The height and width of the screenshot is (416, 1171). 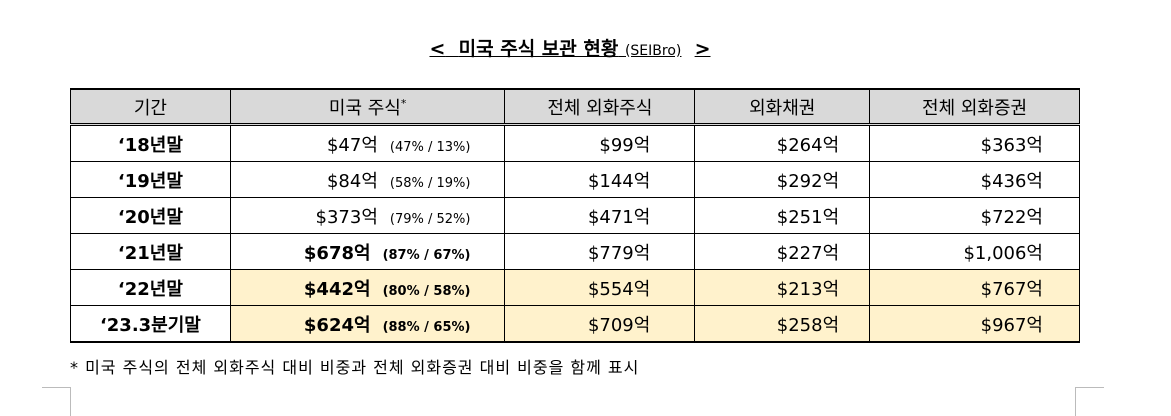 What do you see at coordinates (974, 251) in the screenshot?
I see `foreign-securities-cell: $1,006억` at bounding box center [974, 251].